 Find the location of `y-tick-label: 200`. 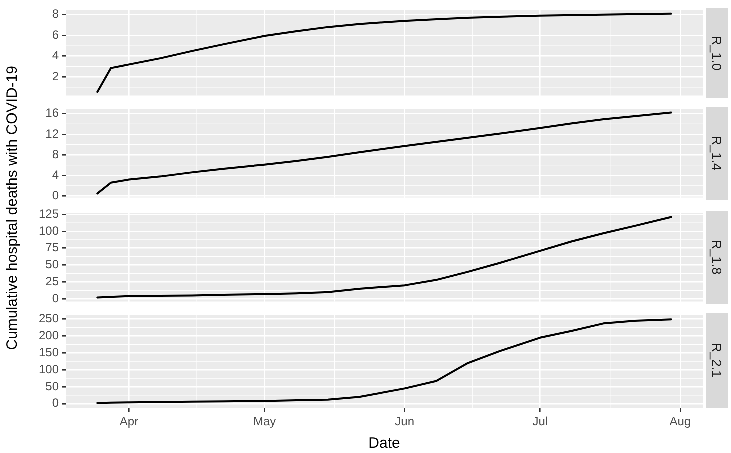

y-tick-label: 200 is located at coordinates (49, 335).